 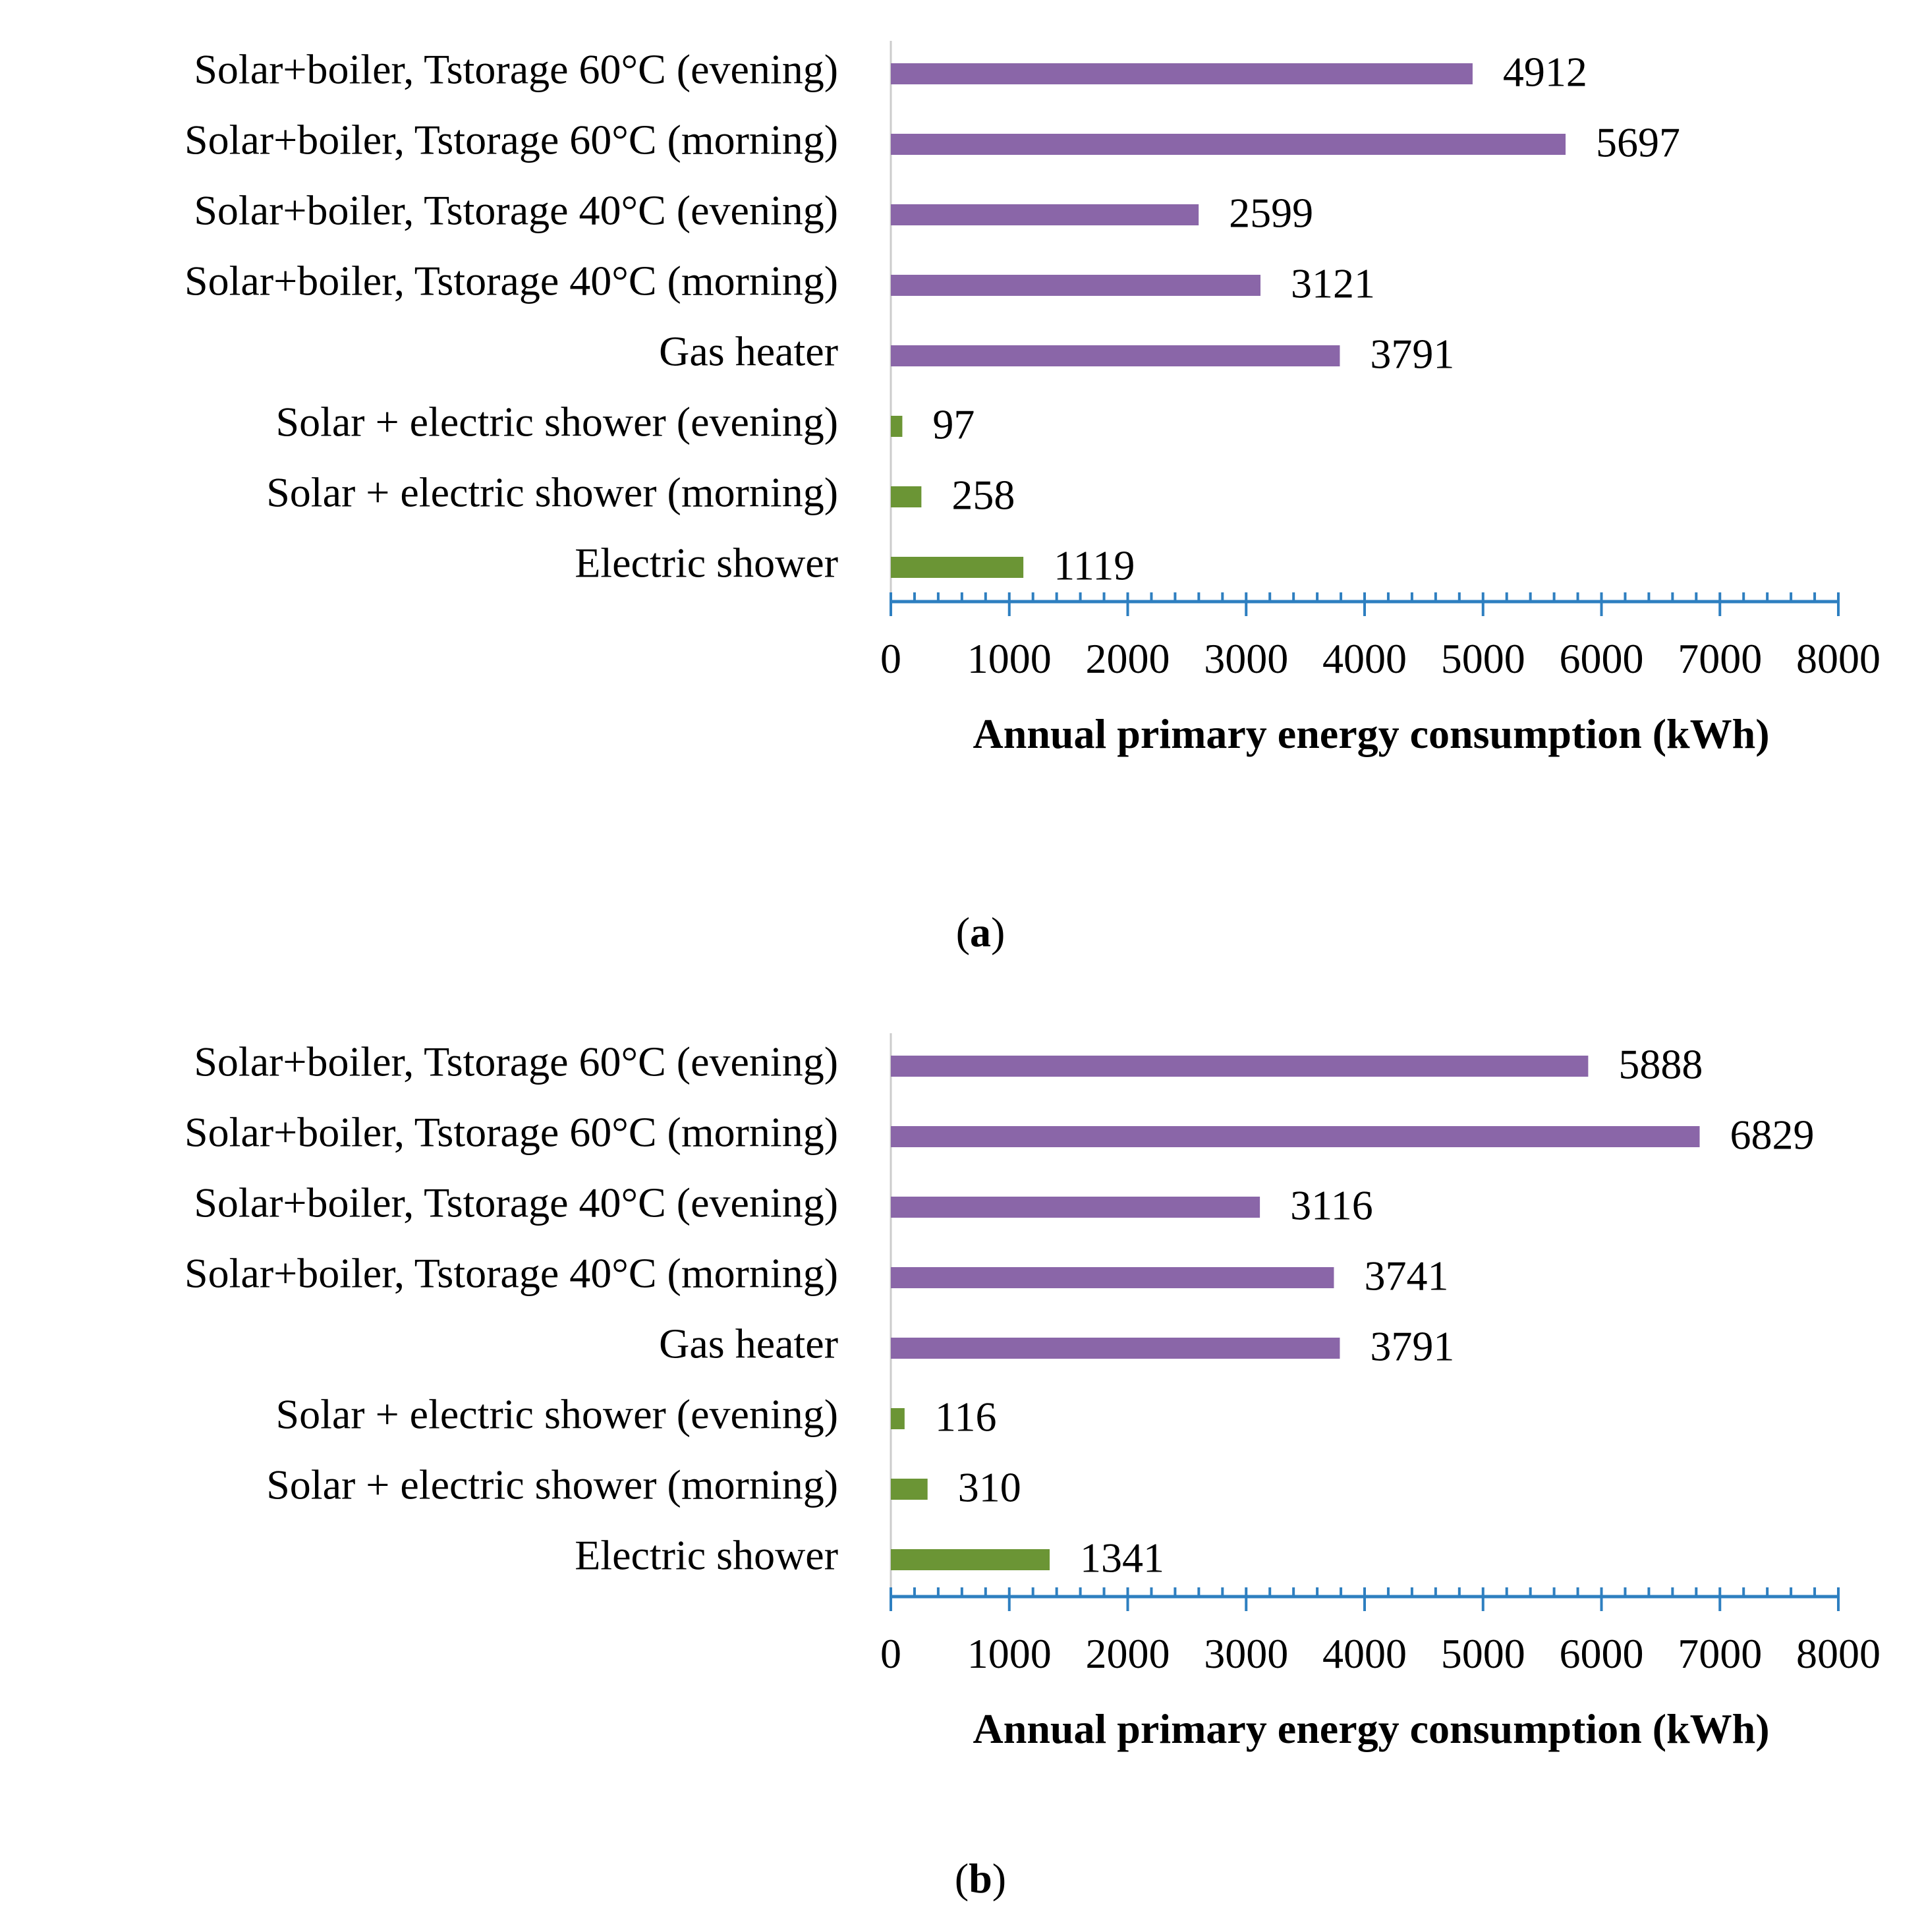 What do you see at coordinates (1638, 143) in the screenshot?
I see `data-label: 5697` at bounding box center [1638, 143].